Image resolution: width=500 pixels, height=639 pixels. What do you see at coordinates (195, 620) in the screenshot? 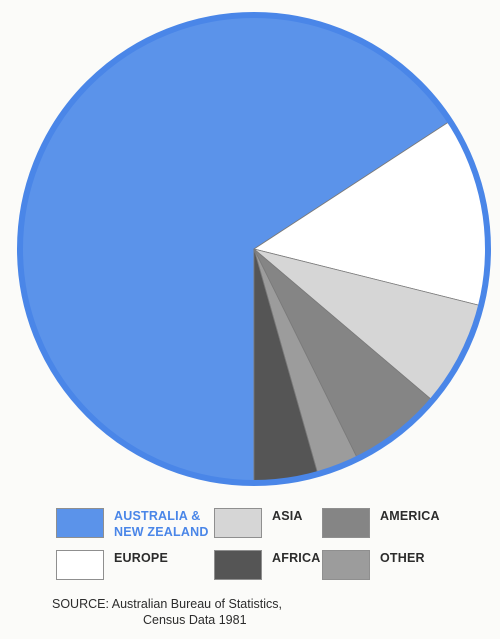
I see `source-line2: Census Data 1981` at bounding box center [195, 620].